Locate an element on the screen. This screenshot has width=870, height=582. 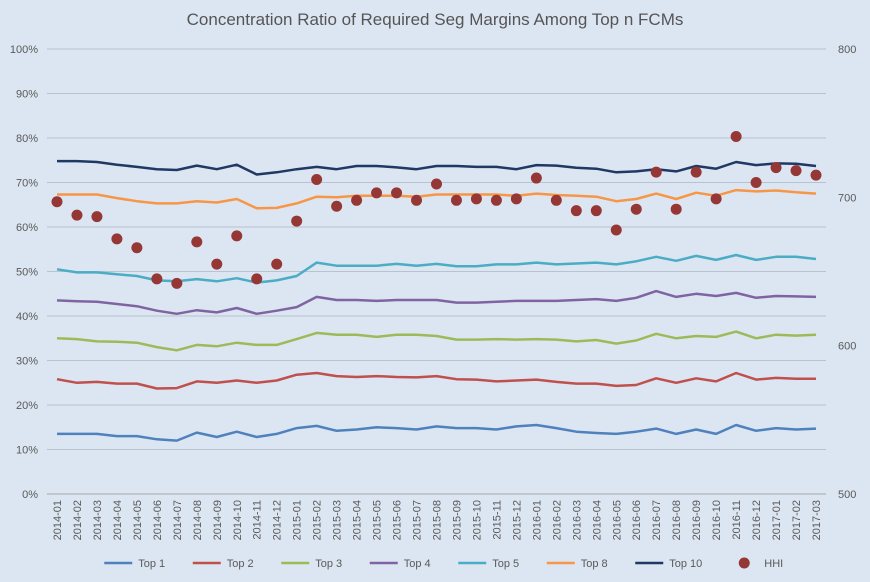
y-left-tick-label: 40% is located at coordinates (27, 317).